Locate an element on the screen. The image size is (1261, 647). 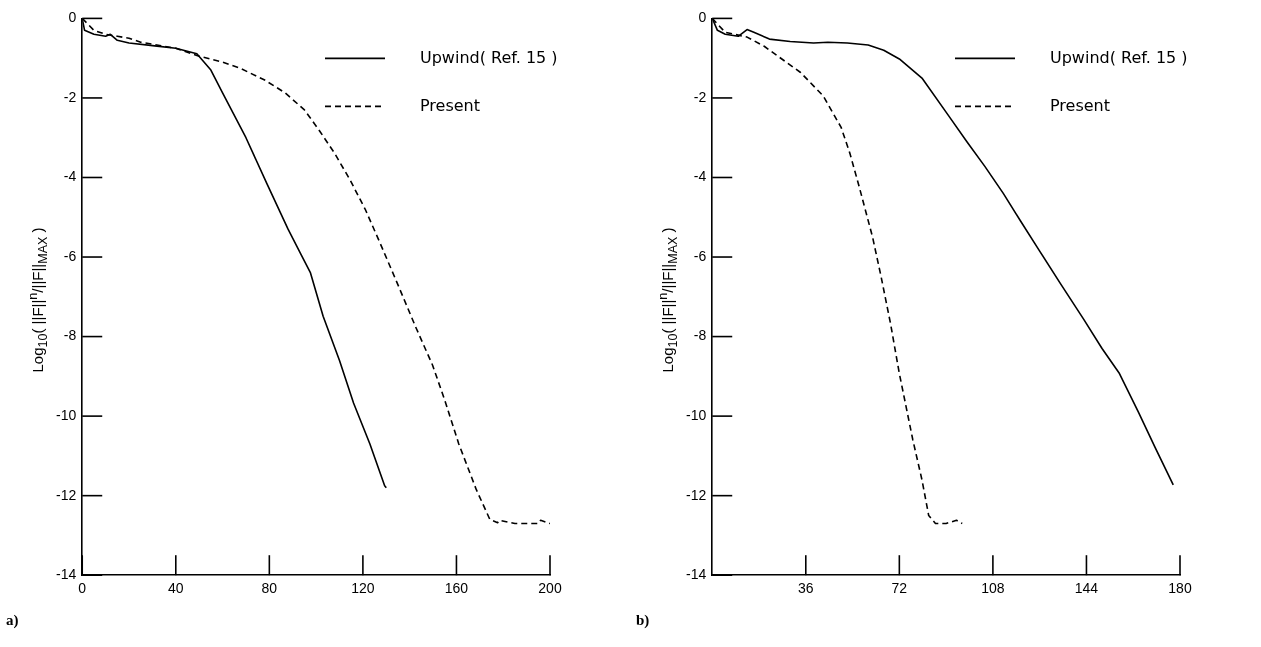
text: a) is located at coordinates (12, 620).